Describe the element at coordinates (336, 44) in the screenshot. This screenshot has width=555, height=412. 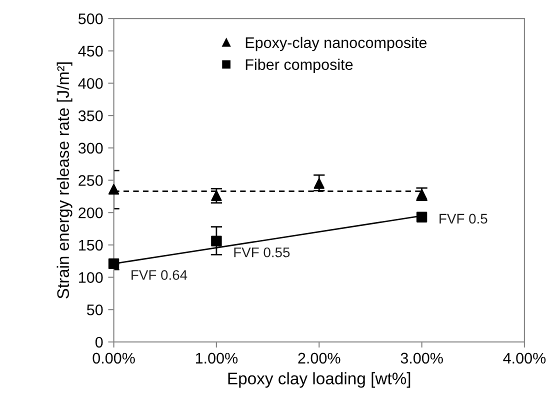
I see `legend-label: Epoxy-clay nanocomposite` at that location.